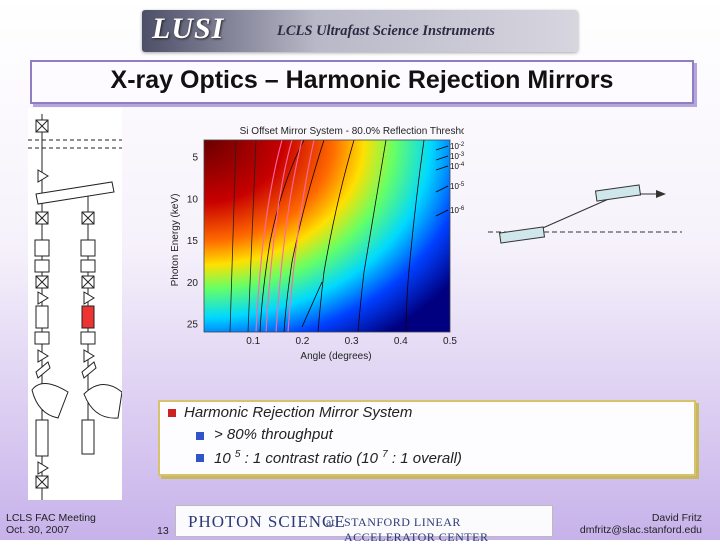  What do you see at coordinates (522, 235) in the screenshot?
I see `first-mirror` at bounding box center [522, 235].